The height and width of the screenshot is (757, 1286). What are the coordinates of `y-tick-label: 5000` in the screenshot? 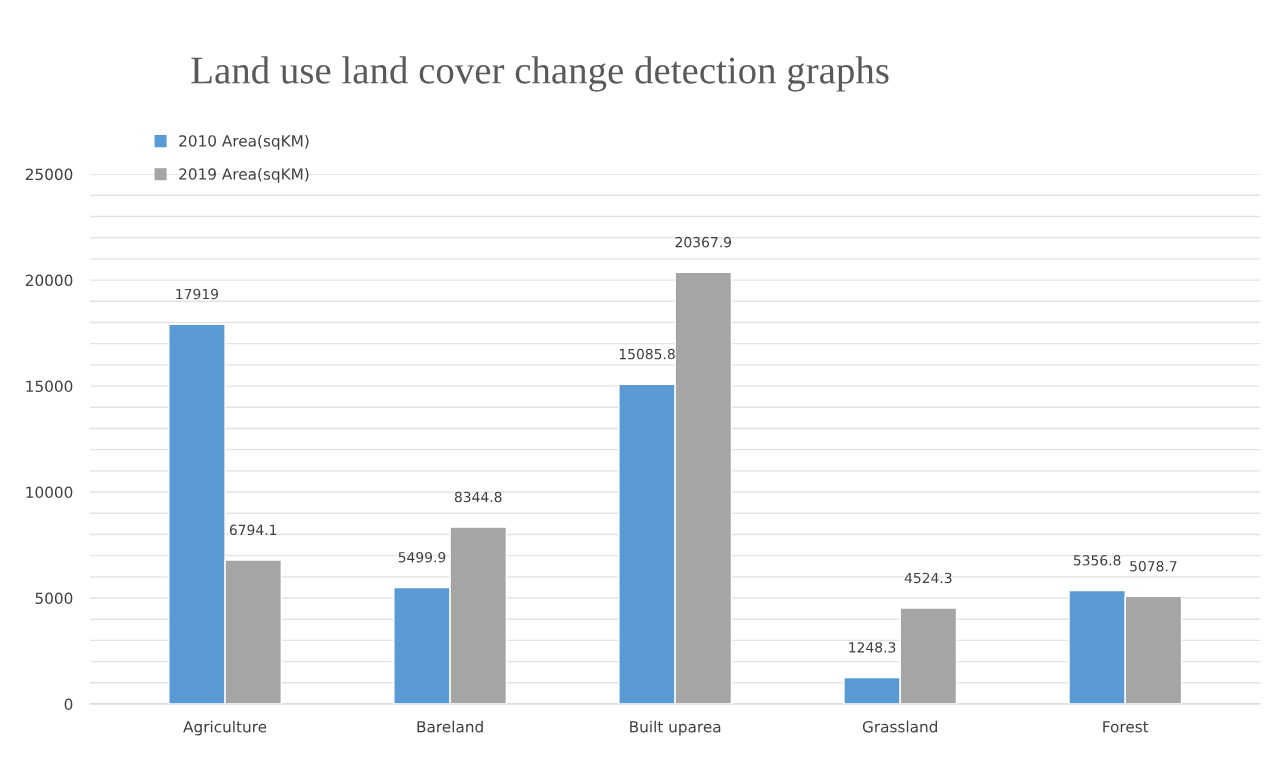 It's located at (54, 598).